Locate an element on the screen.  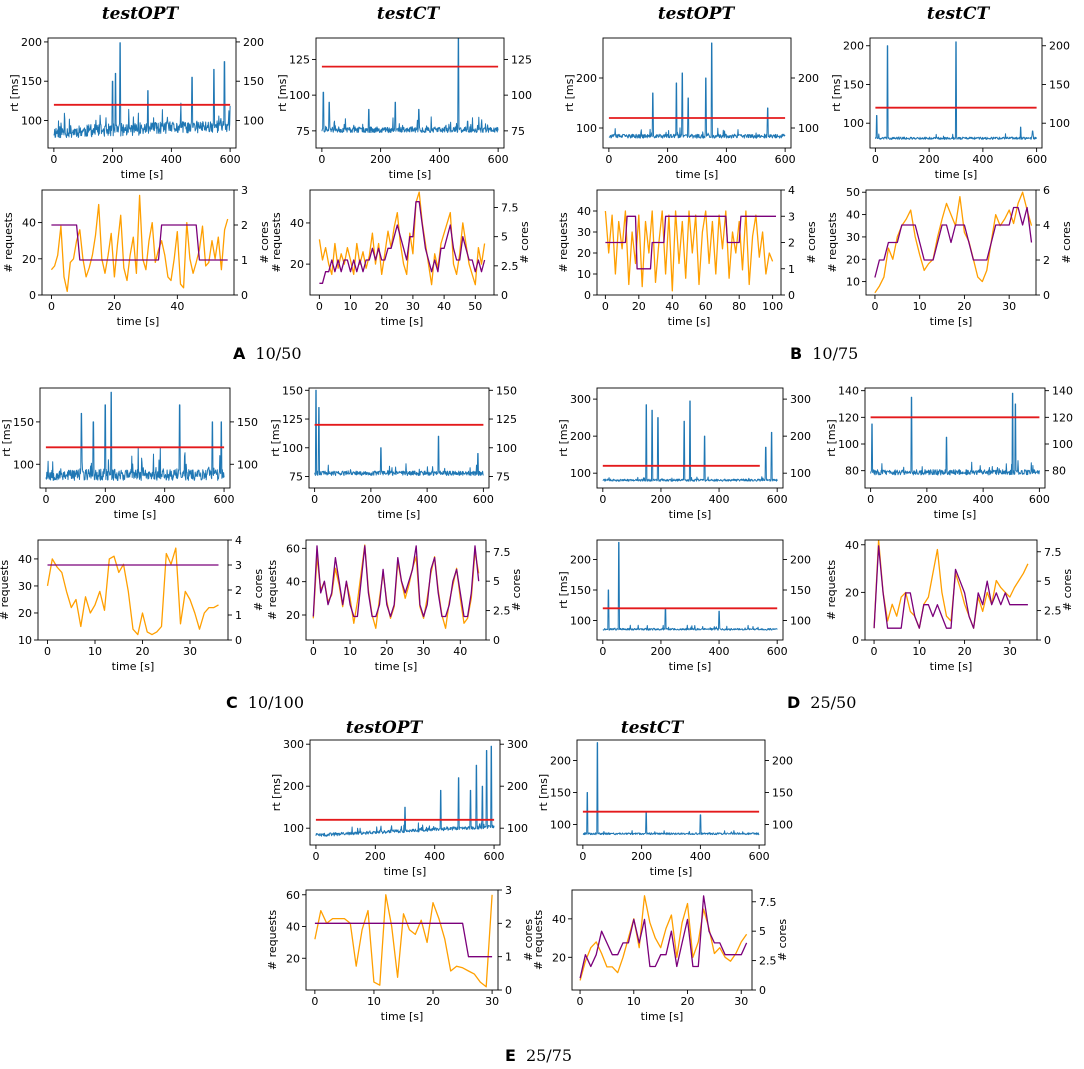
B-ct-rt-y2tick-label-150: 150 is located at coordinates (1059, 84).